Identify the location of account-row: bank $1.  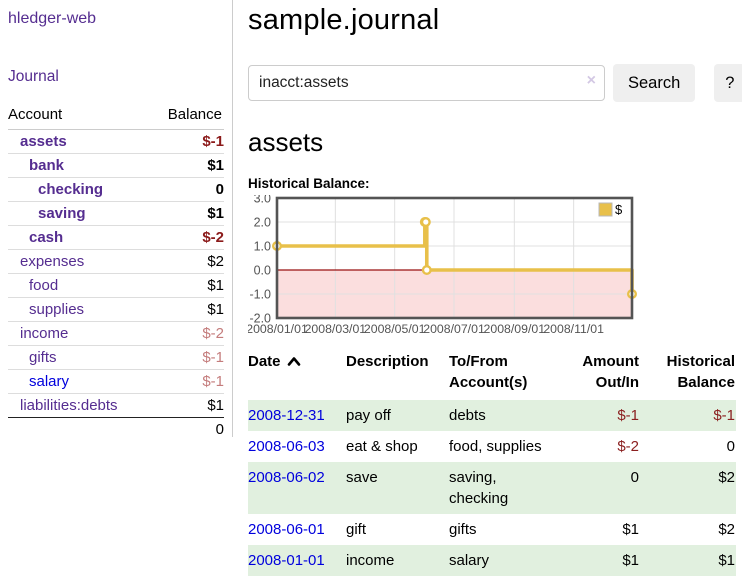
(116, 165).